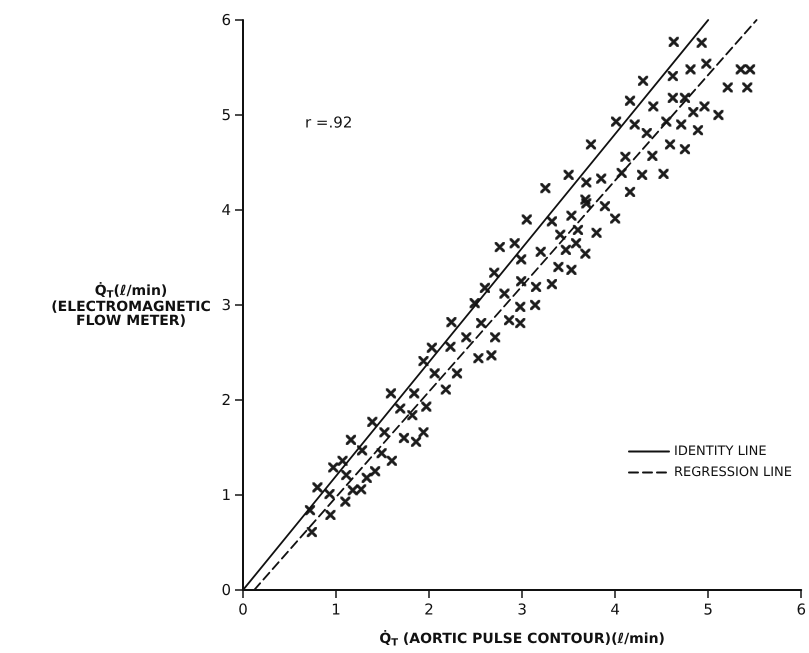 Image resolution: width=809 pixels, height=653 pixels. I want to click on y-tick-label: 2, so click(226, 400).